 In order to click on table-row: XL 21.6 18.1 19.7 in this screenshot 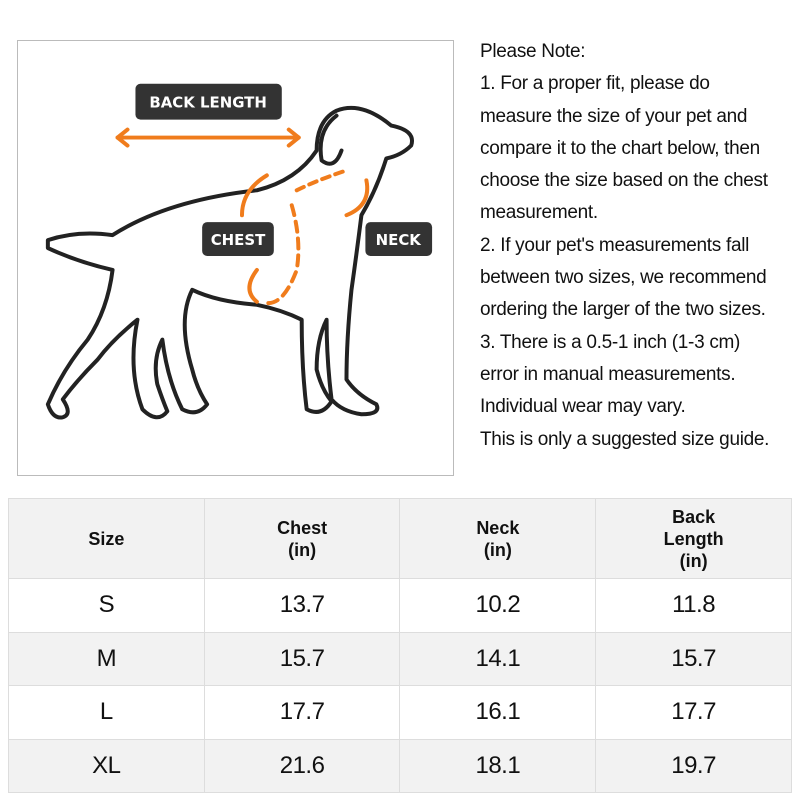, I will do `click(400, 765)`.